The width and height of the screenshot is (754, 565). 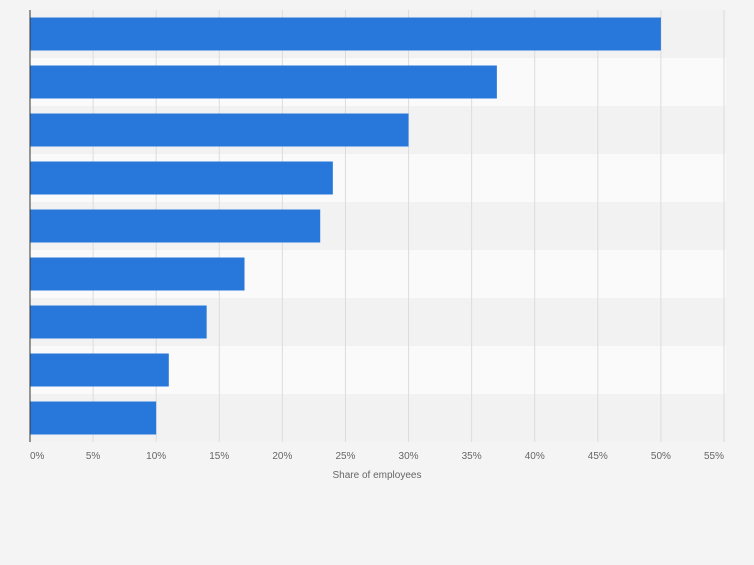 What do you see at coordinates (714, 456) in the screenshot?
I see `x-tick-label: 55%` at bounding box center [714, 456].